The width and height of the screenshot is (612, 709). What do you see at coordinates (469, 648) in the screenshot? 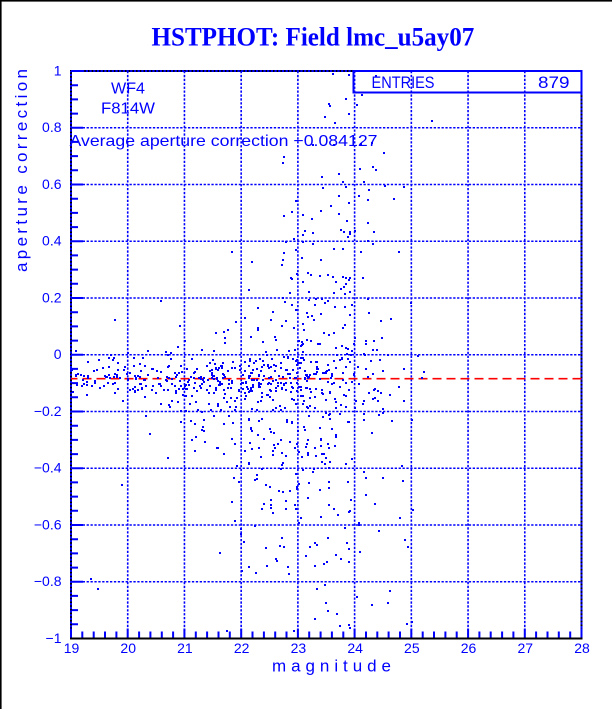
I see `svg-text: 26` at bounding box center [469, 648].